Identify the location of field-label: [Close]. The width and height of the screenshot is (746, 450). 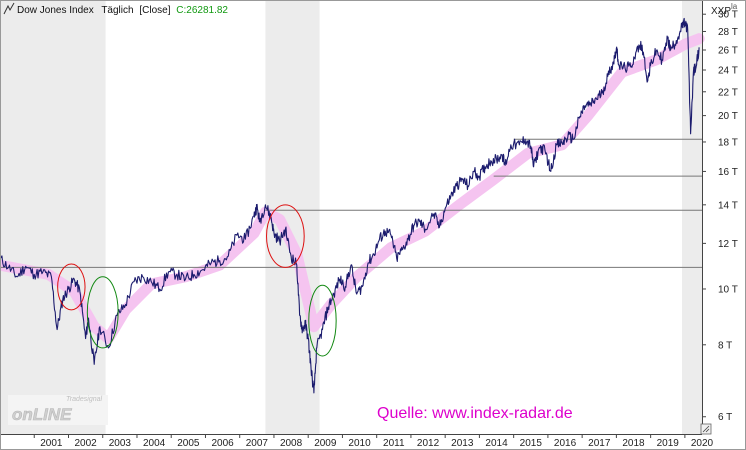
(154, 10).